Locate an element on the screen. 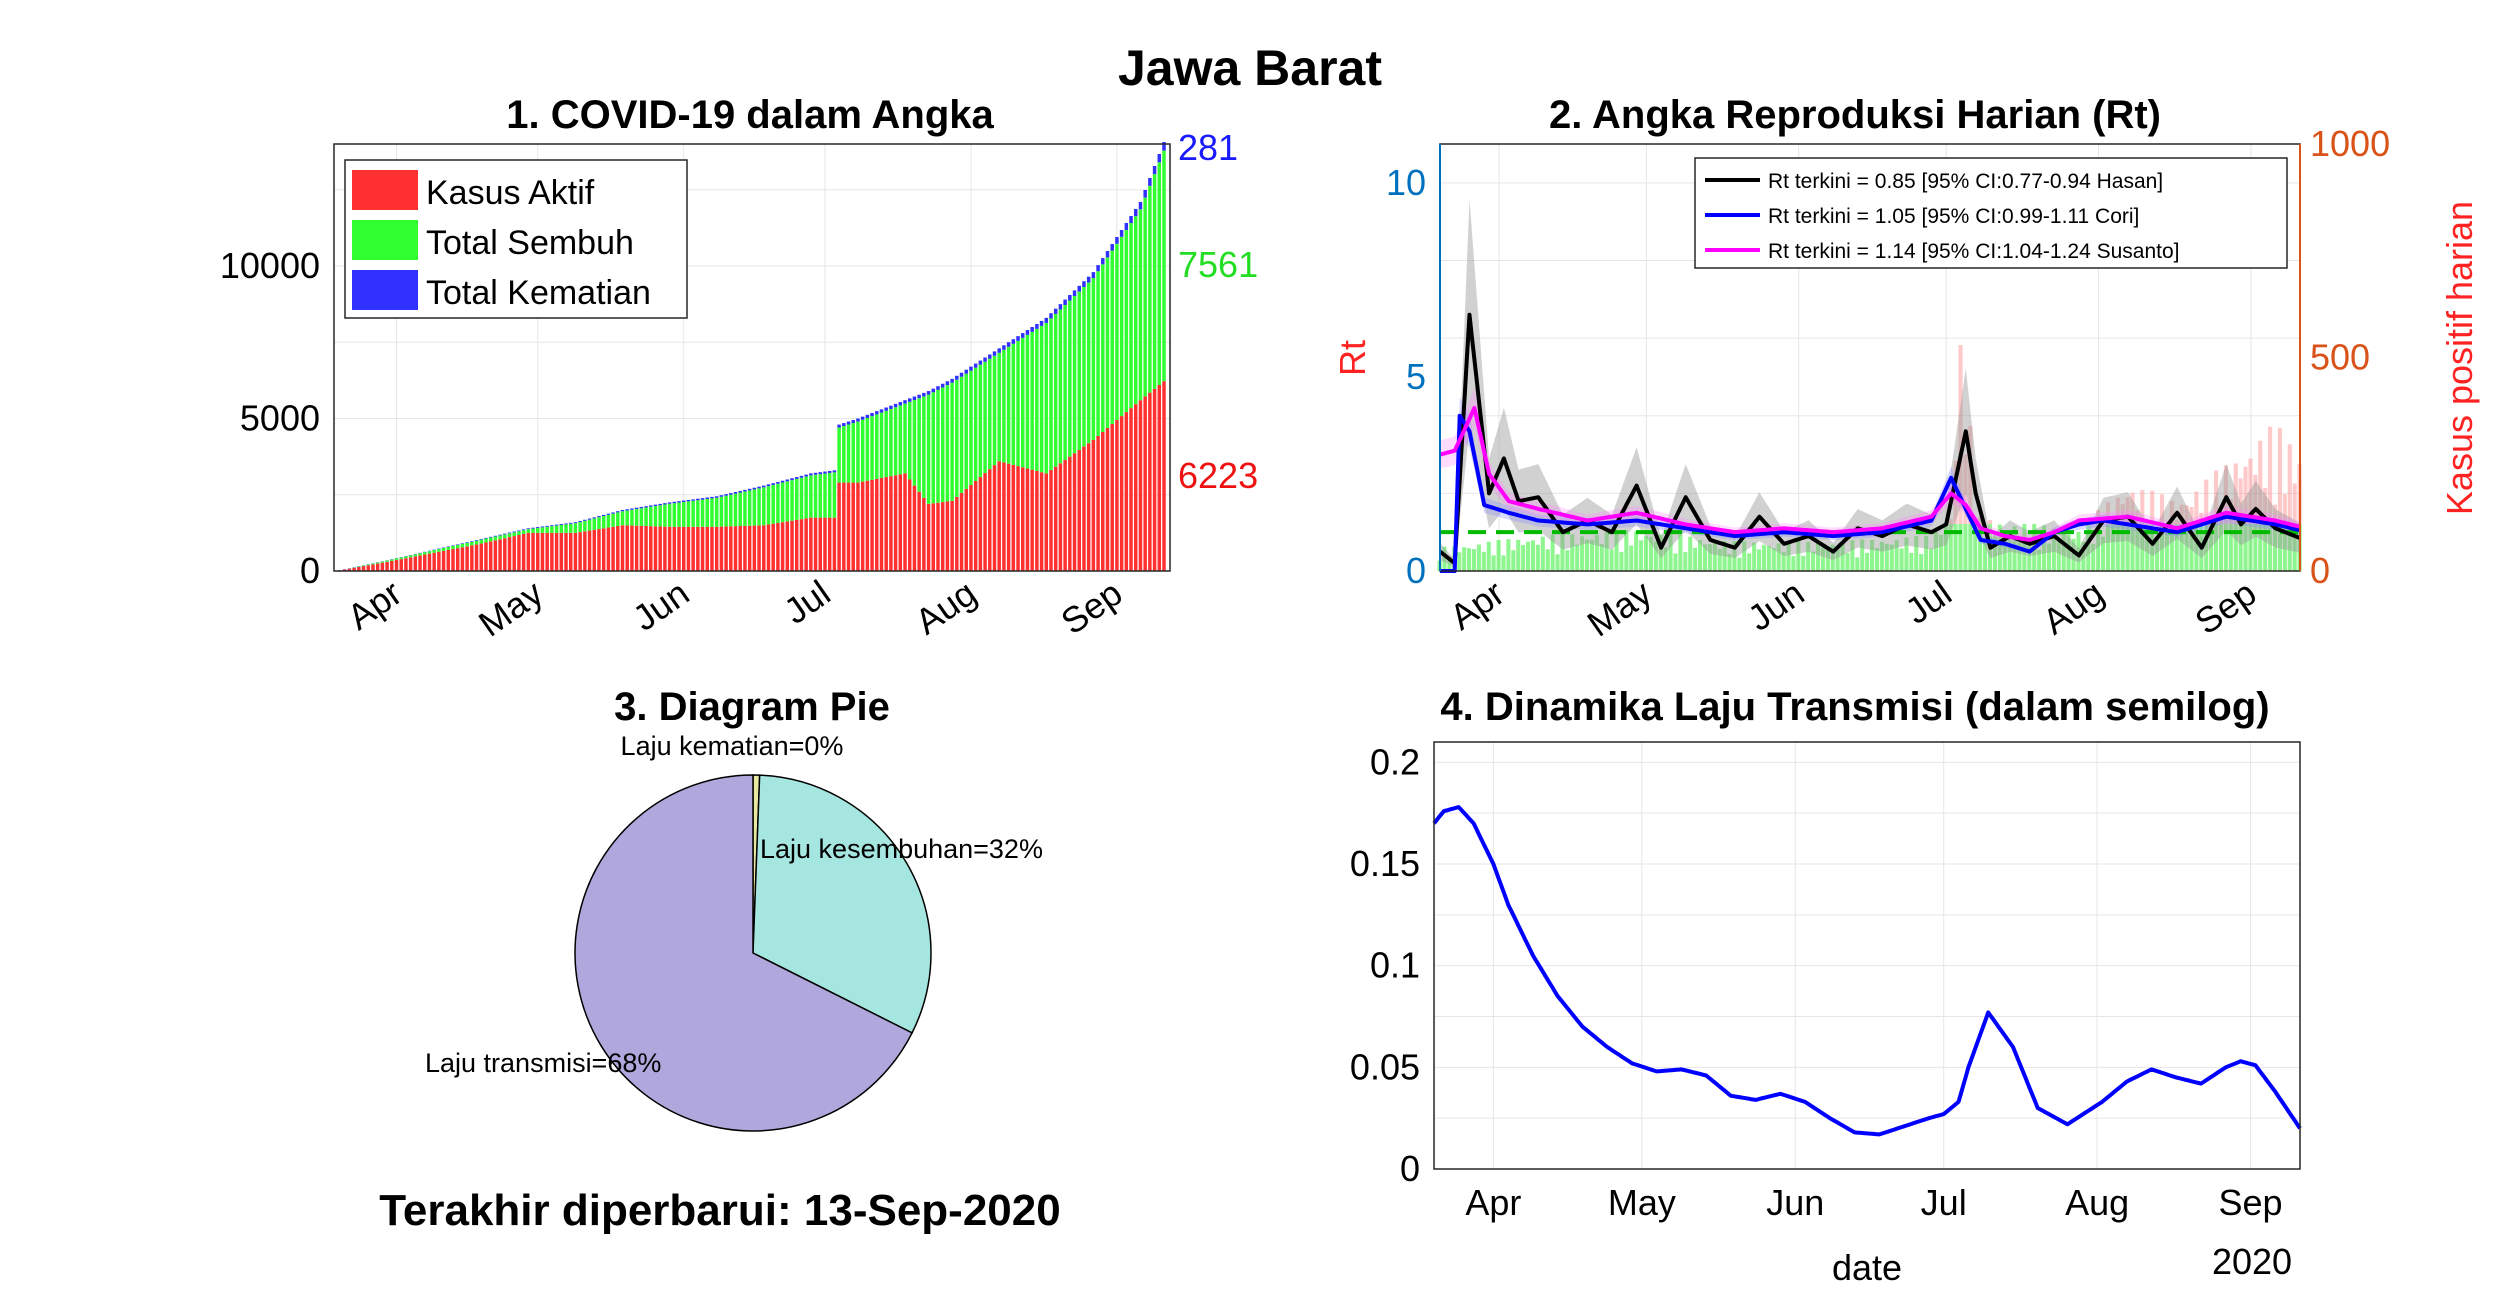 This screenshot has width=2500, height=1292. panel-2-rt-lines is located at coordinates (1869, 442).